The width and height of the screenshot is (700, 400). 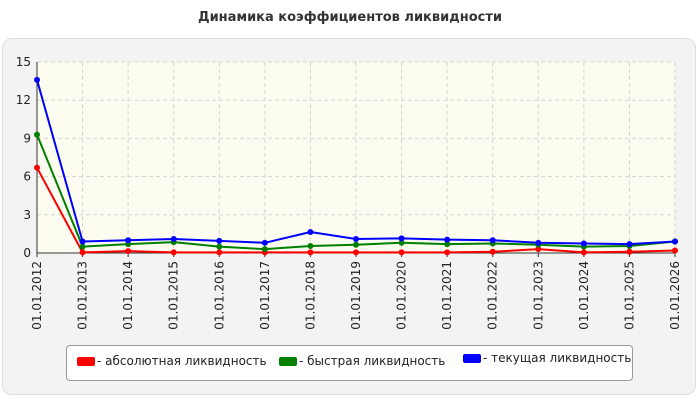 What do you see at coordinates (265, 295) in the screenshot?
I see `x-tick-label: 01.01.2017` at bounding box center [265, 295].